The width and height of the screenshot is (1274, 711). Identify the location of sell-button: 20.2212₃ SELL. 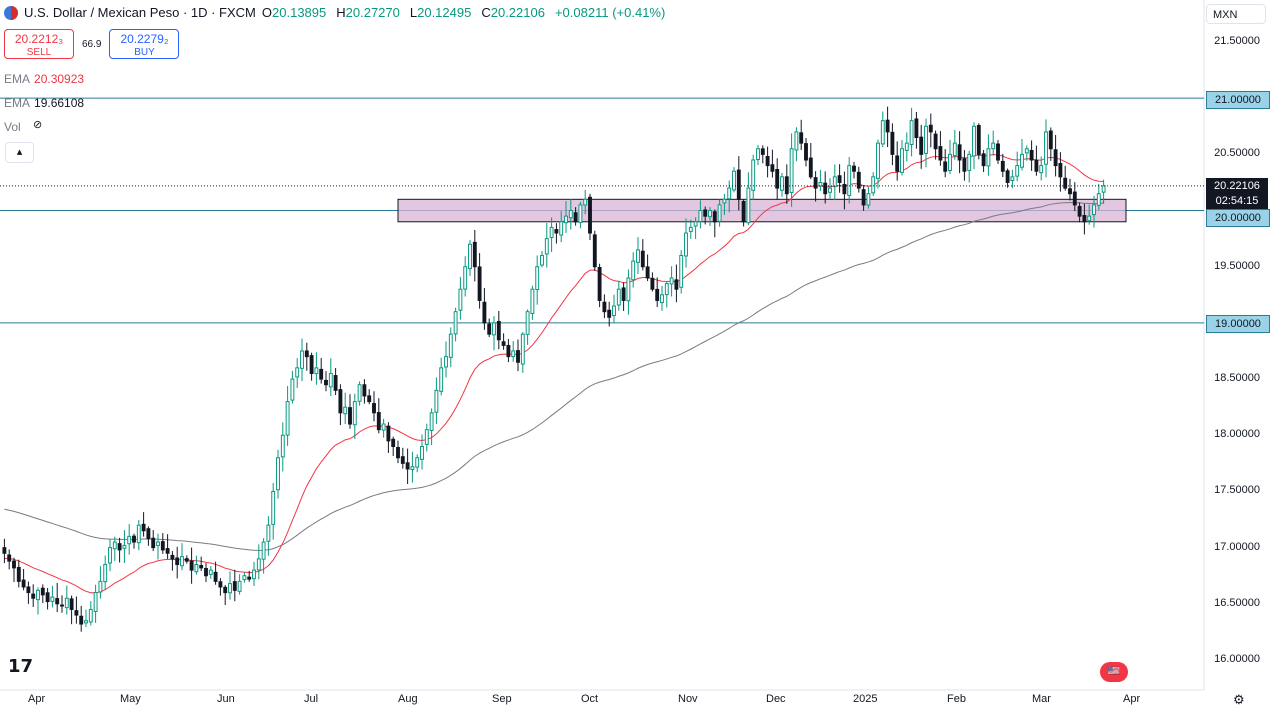
(39, 44).